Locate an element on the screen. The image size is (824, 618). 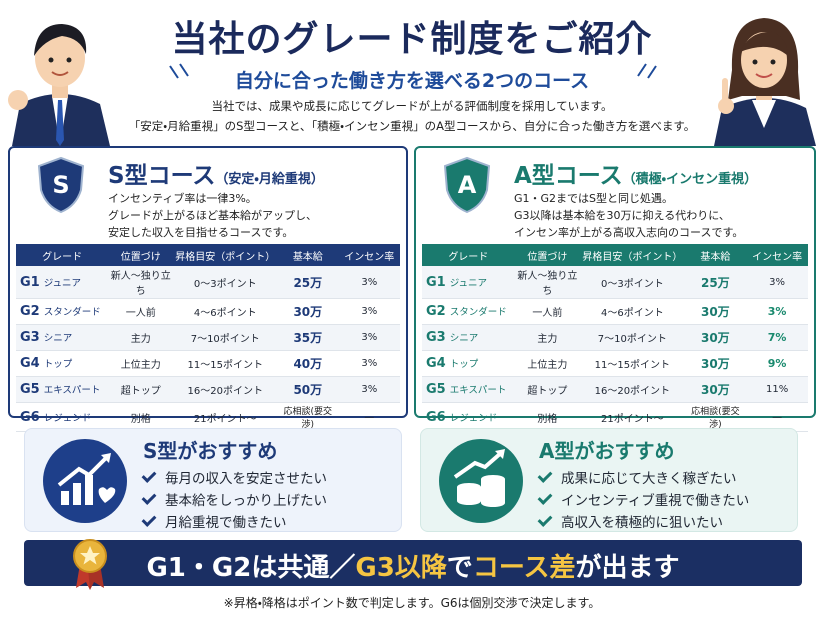
column-header: 位置づけ is located at coordinates (141, 255).